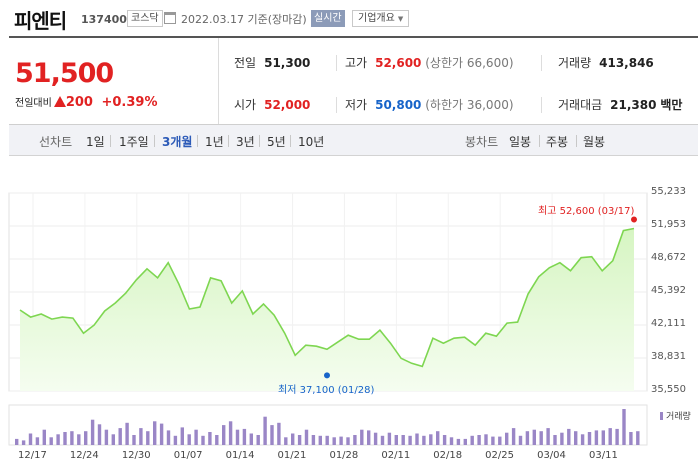 The height and width of the screenshot is (469, 698). I want to click on amount-unit: 백만, so click(671, 105).